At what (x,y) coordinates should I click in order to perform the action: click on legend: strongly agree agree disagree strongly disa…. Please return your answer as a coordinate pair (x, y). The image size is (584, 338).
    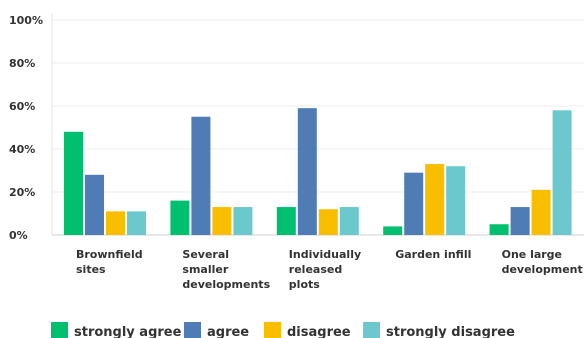
    Looking at the image, I should click on (283, 330).